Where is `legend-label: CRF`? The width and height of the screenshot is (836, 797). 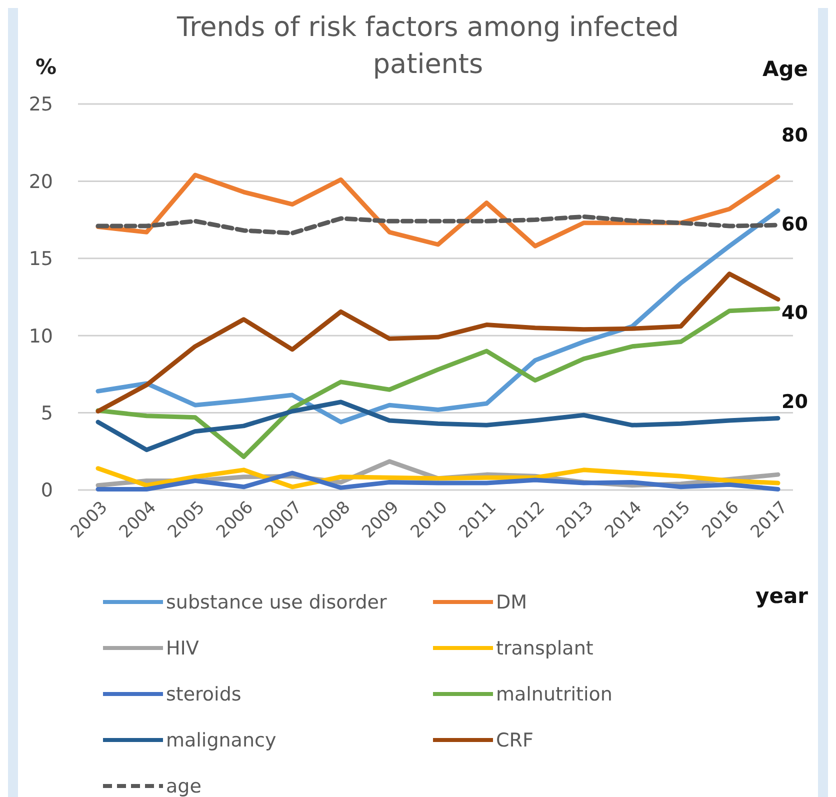
legend-label: CRF is located at coordinates (515, 741).